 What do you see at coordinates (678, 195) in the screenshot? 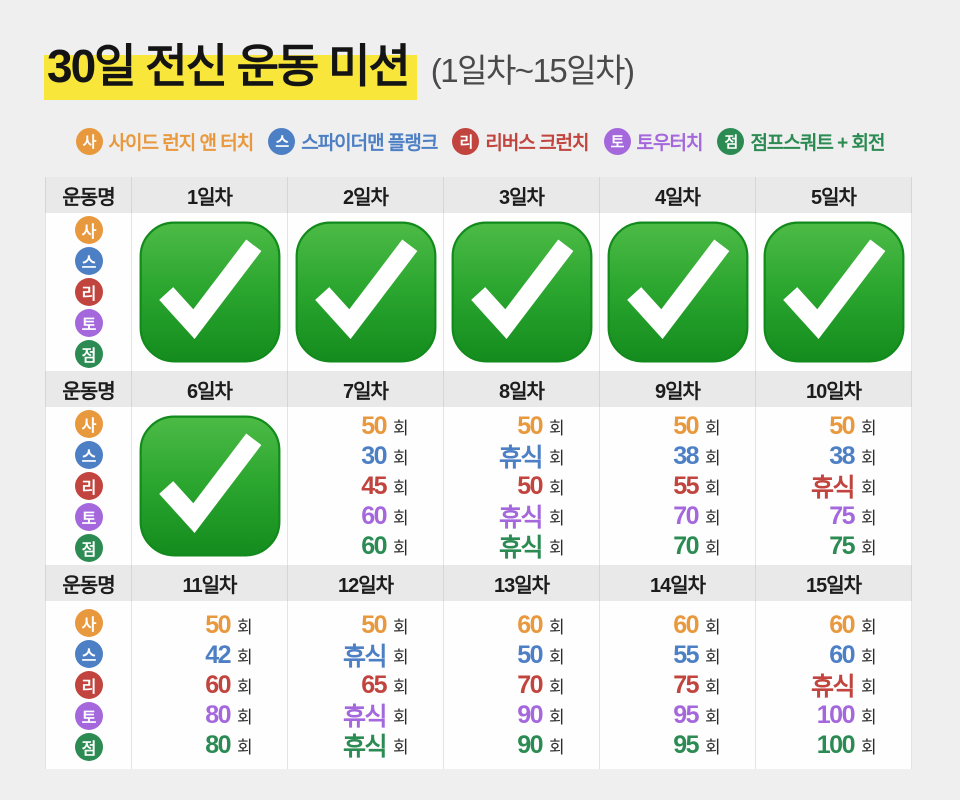
I see `day-header: 4일차` at bounding box center [678, 195].